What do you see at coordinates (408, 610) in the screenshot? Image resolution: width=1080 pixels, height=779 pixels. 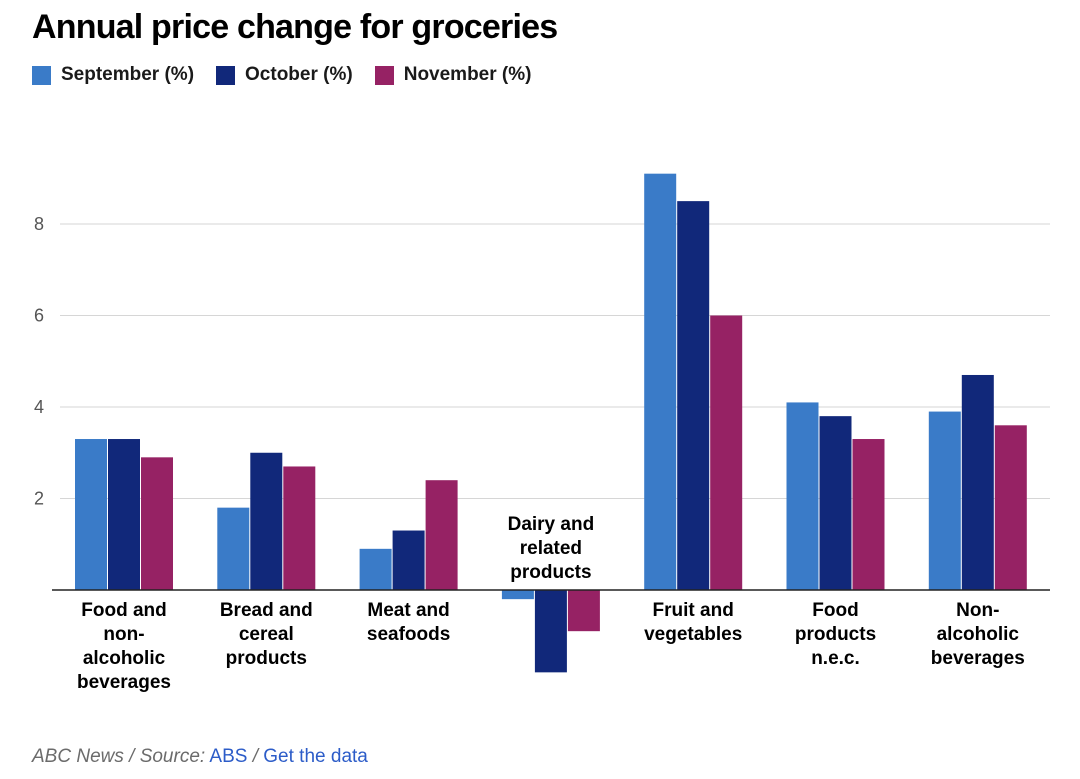 I see `category-label-line: Meat and` at bounding box center [408, 610].